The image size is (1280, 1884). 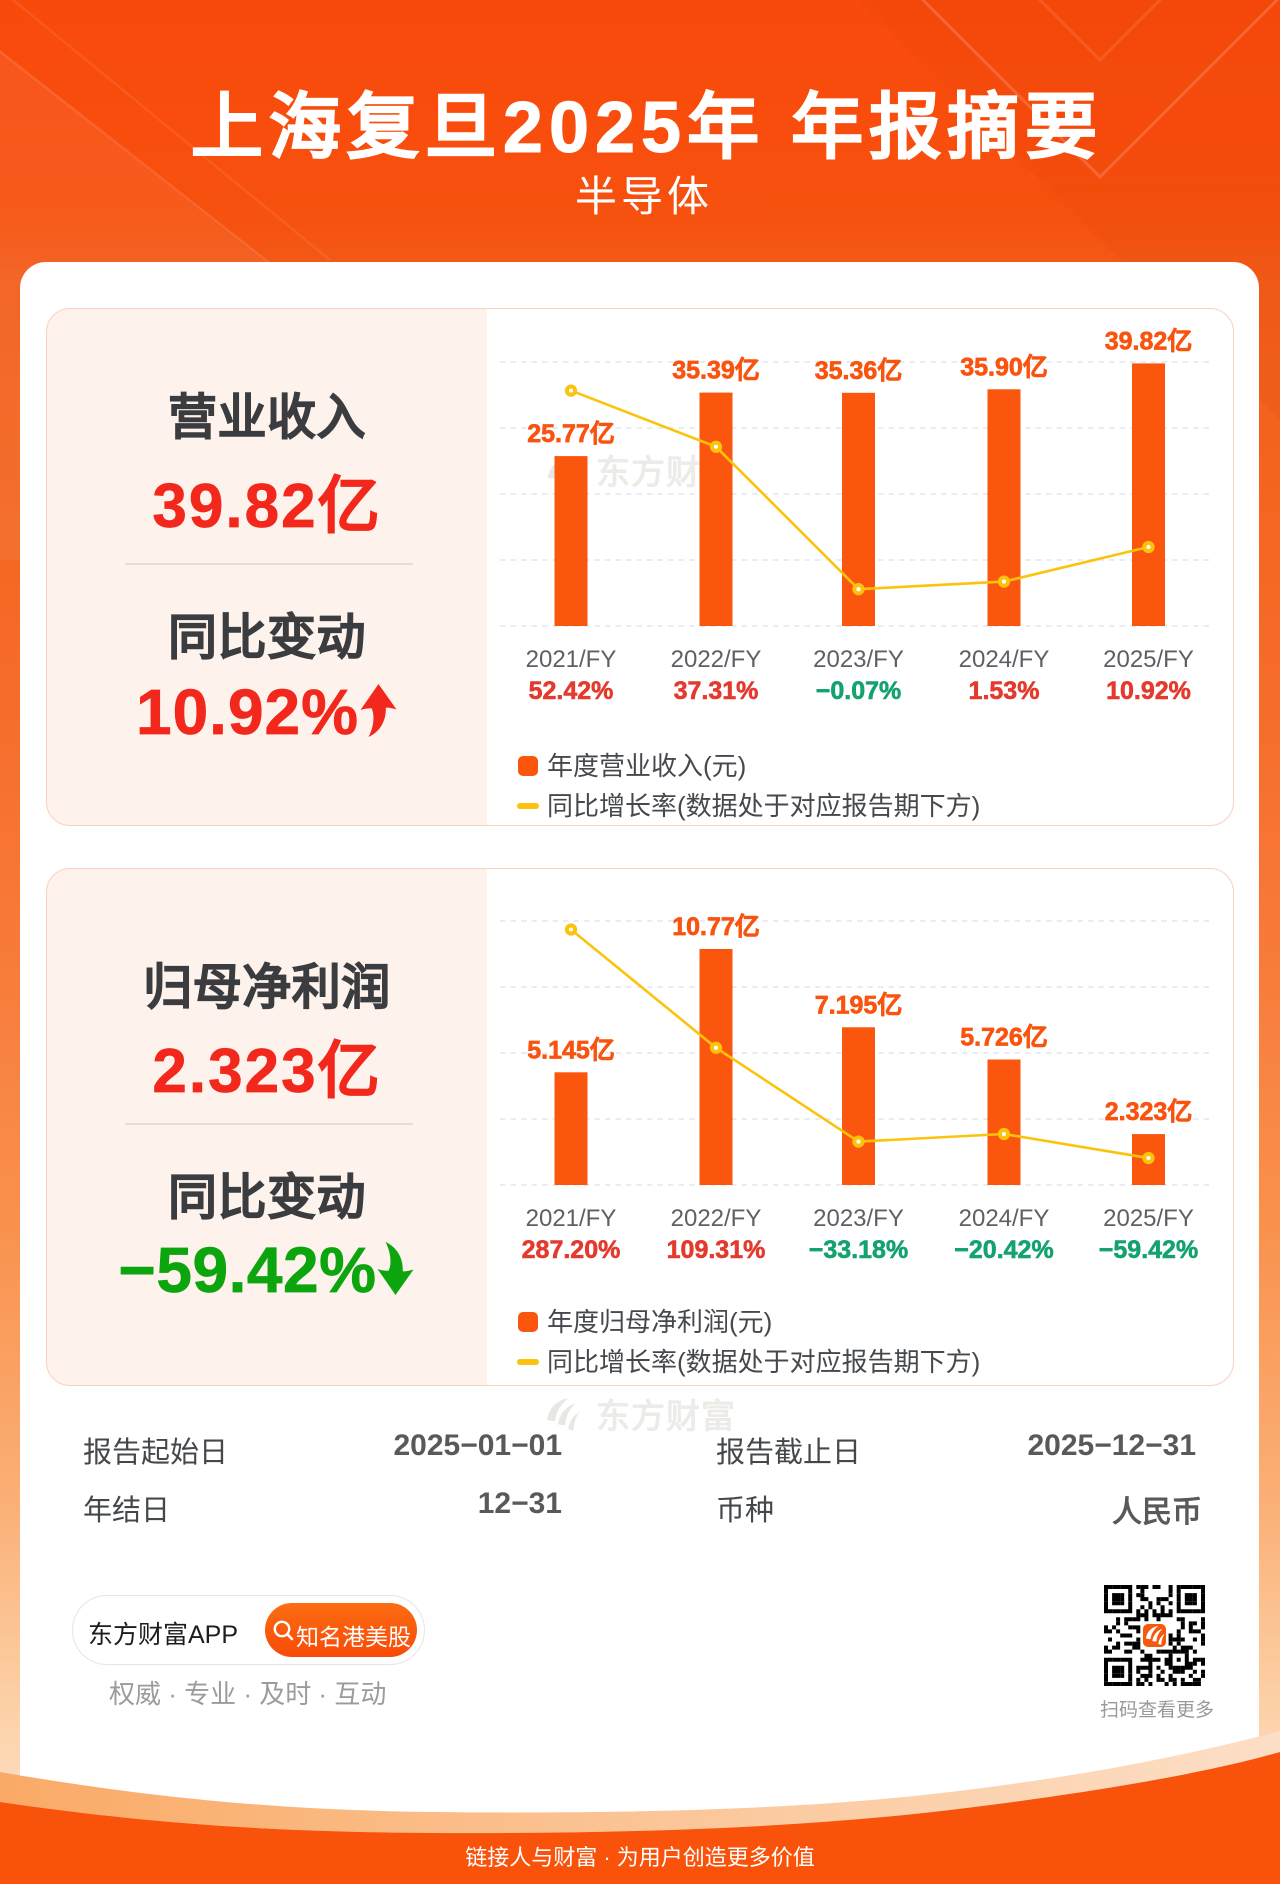 What do you see at coordinates (858, 1250) in the screenshot?
I see `svg-text: −33.18%` at bounding box center [858, 1250].